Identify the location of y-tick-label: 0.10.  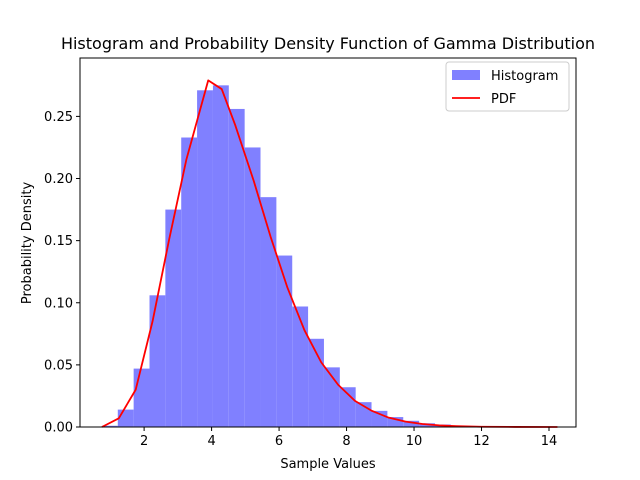
(58, 303).